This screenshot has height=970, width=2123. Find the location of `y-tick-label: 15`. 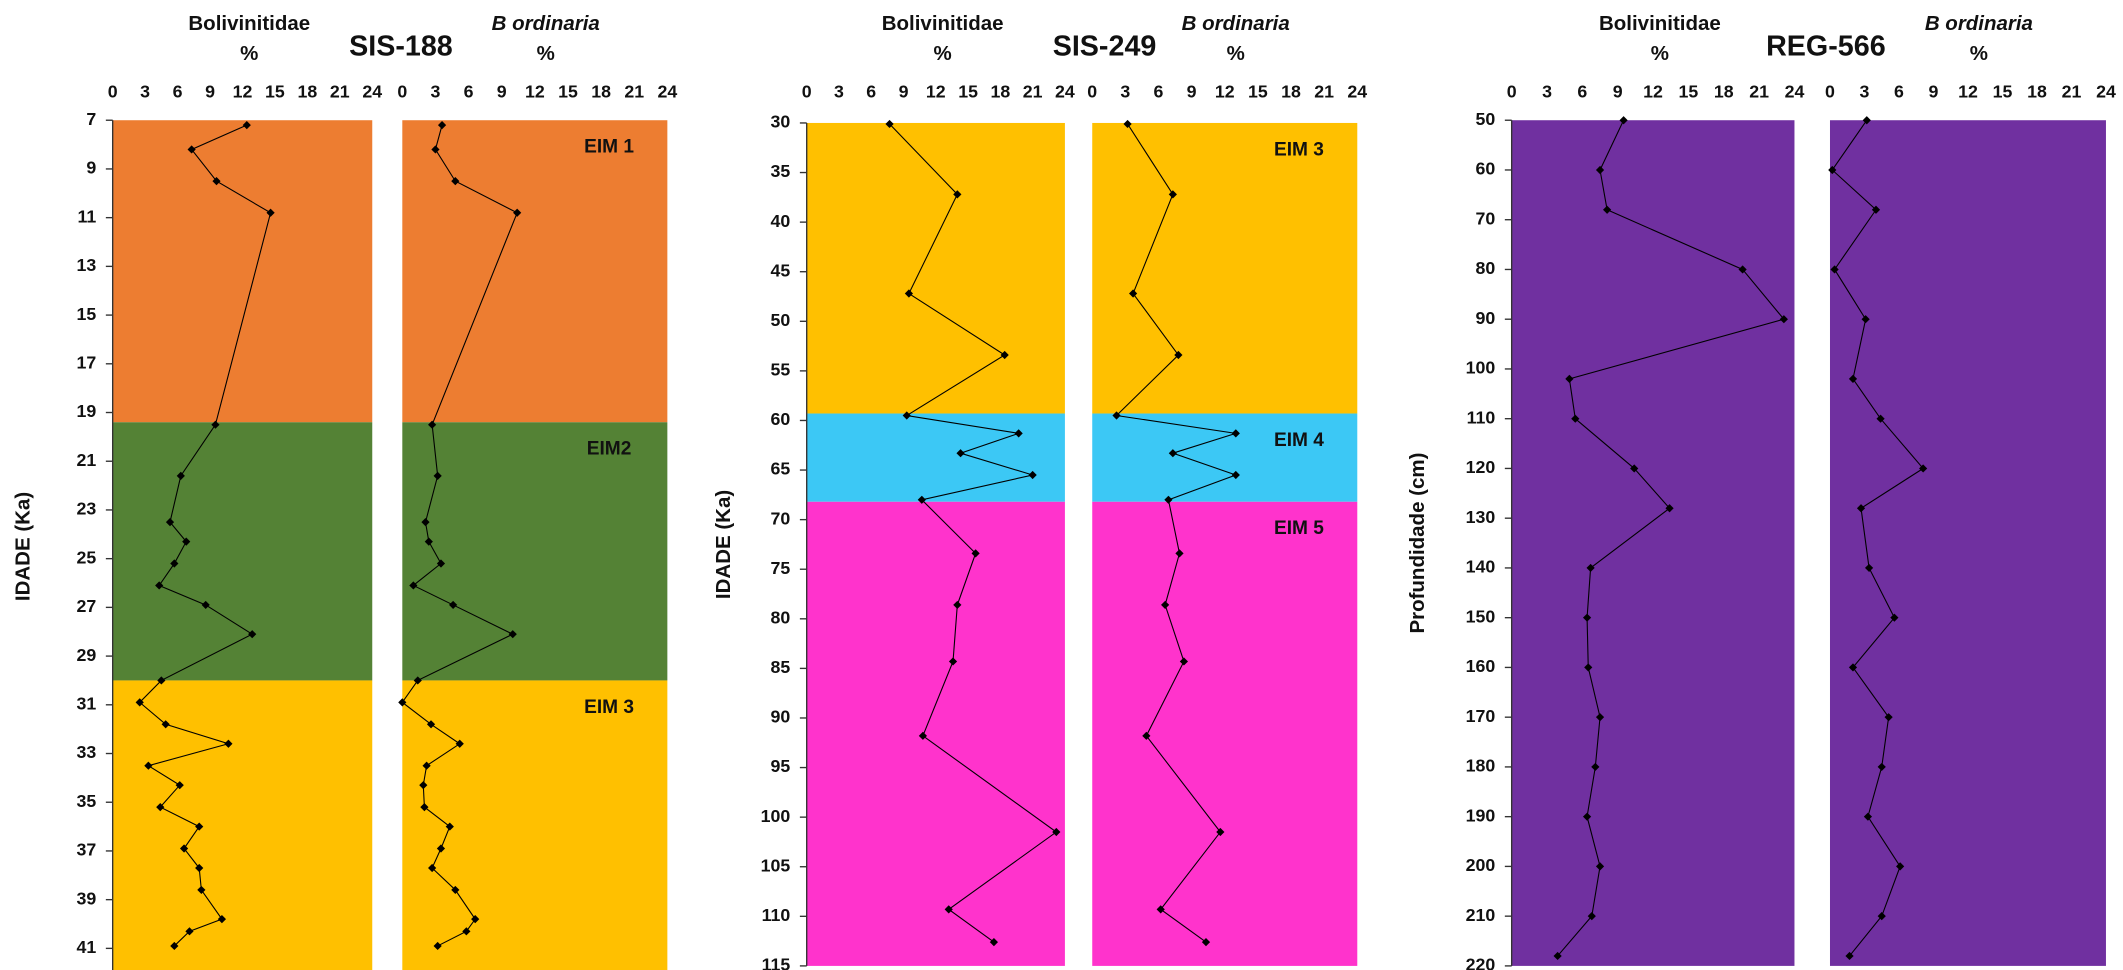

y-tick-label: 15 is located at coordinates (87, 314).